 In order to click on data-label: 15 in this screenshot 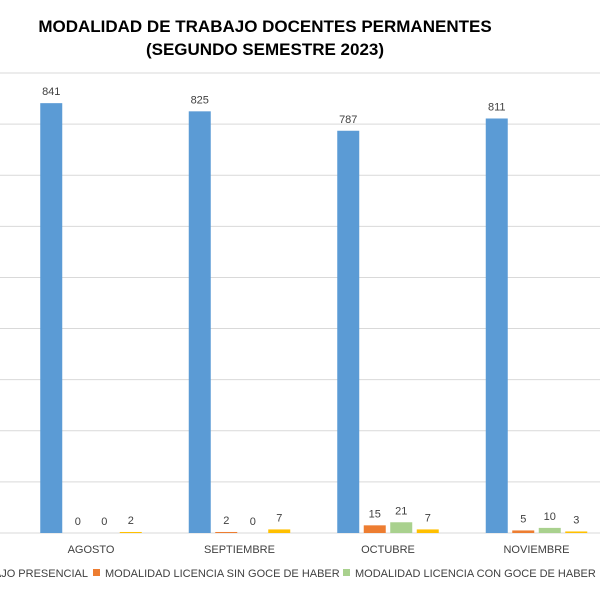, I will do `click(375, 514)`.